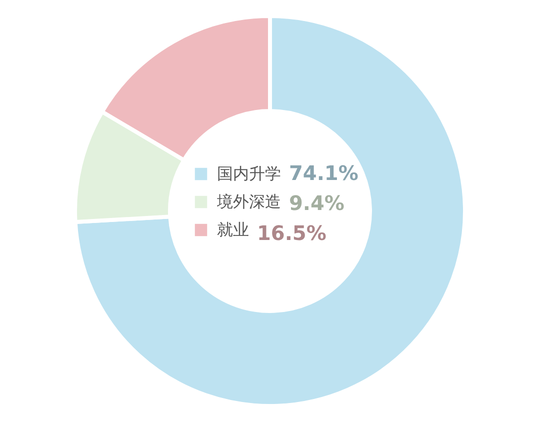  Describe the element at coordinates (233, 229) in the screenshot. I see `legend-label: 就业` at that location.